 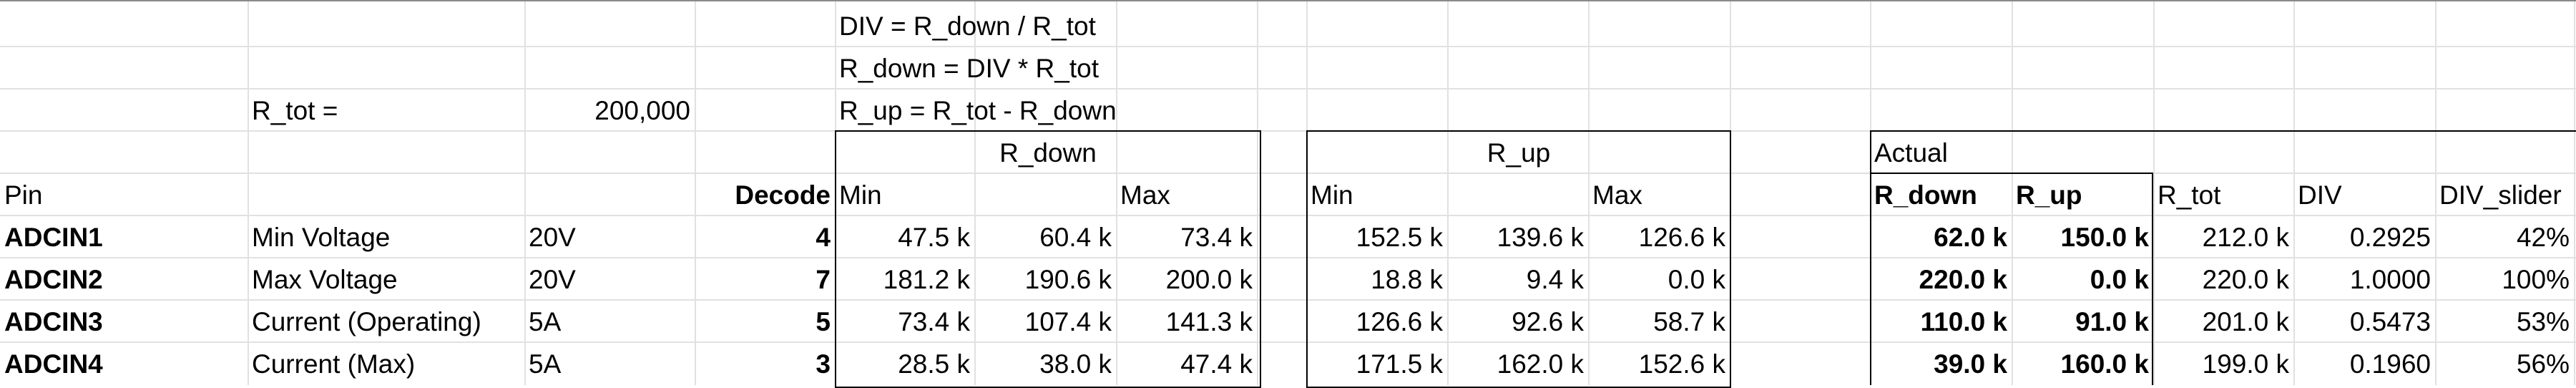 What do you see at coordinates (1689, 321) in the screenshot?
I see `cell-rup-max: 58.7 k` at bounding box center [1689, 321].